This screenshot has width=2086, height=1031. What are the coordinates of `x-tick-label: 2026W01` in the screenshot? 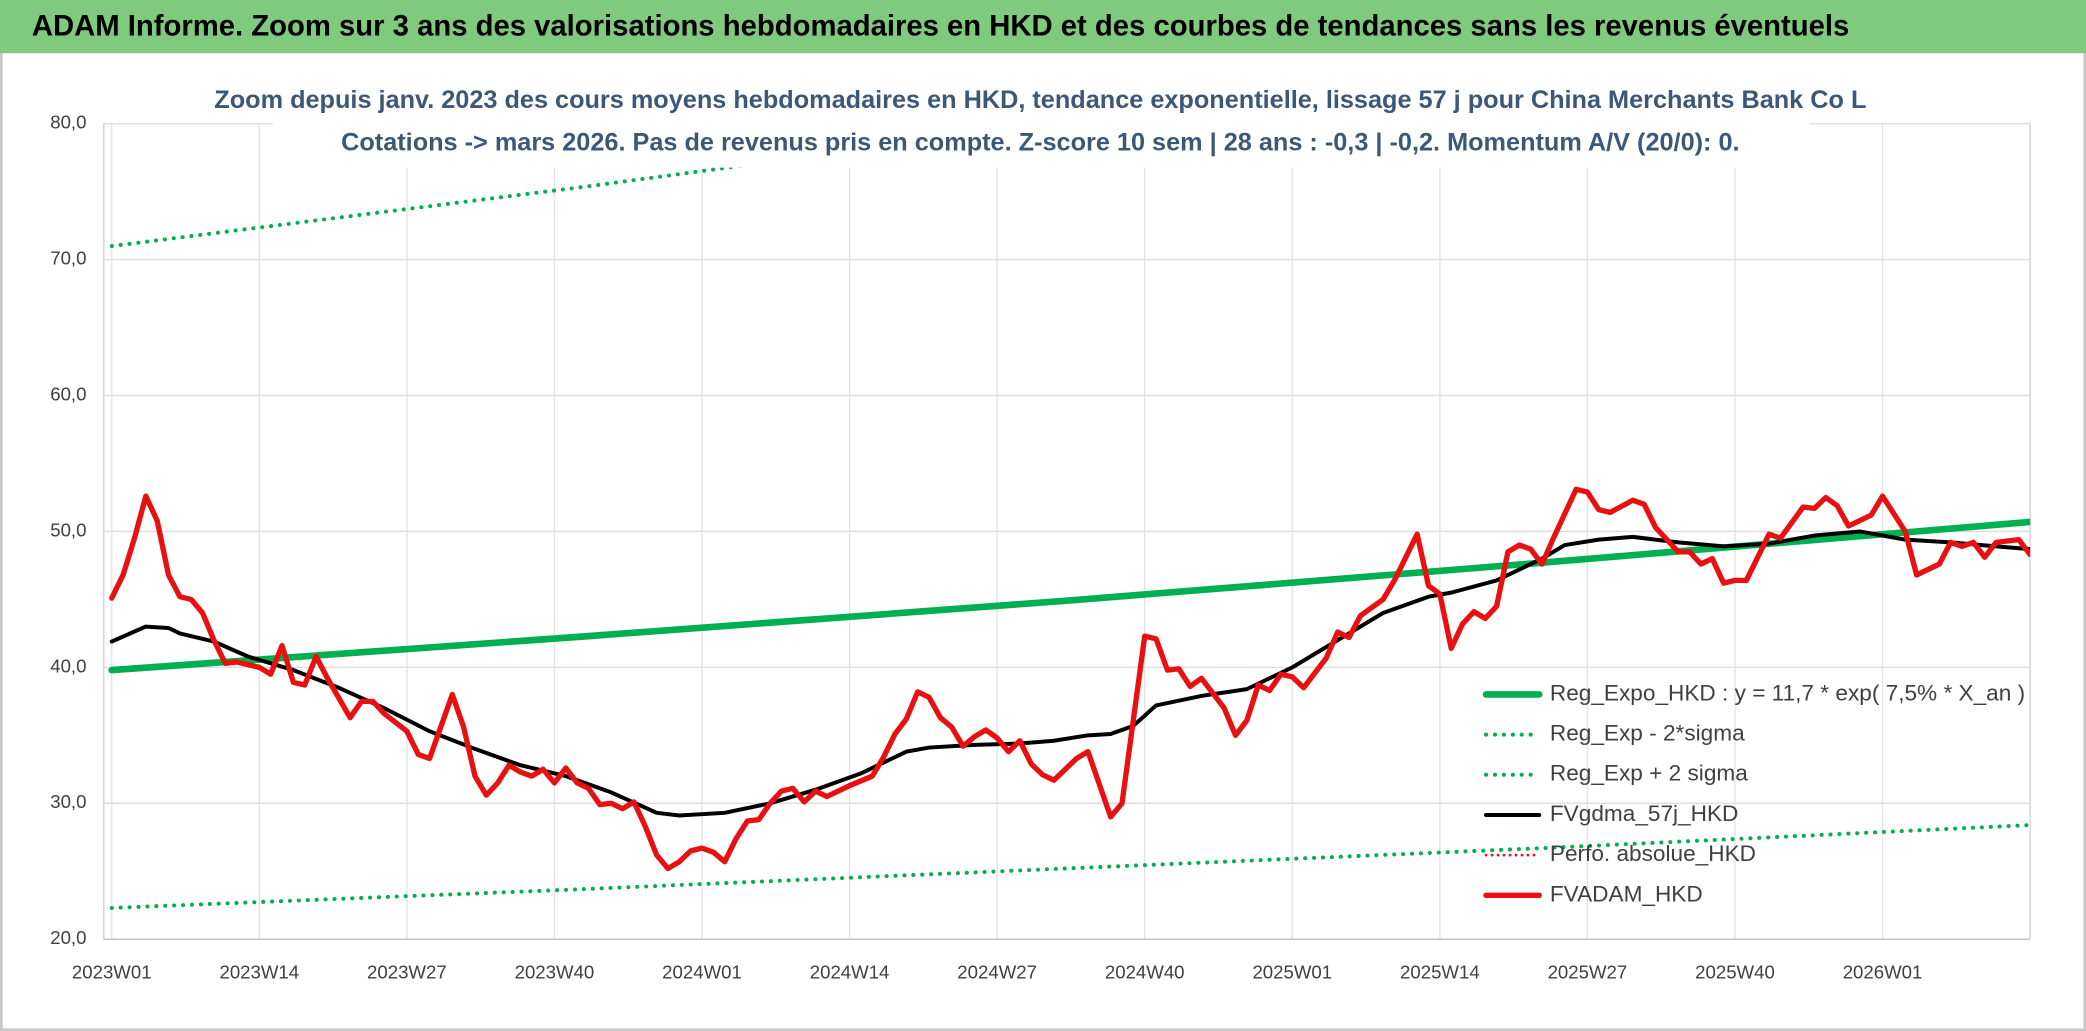 It's located at (1883, 972).